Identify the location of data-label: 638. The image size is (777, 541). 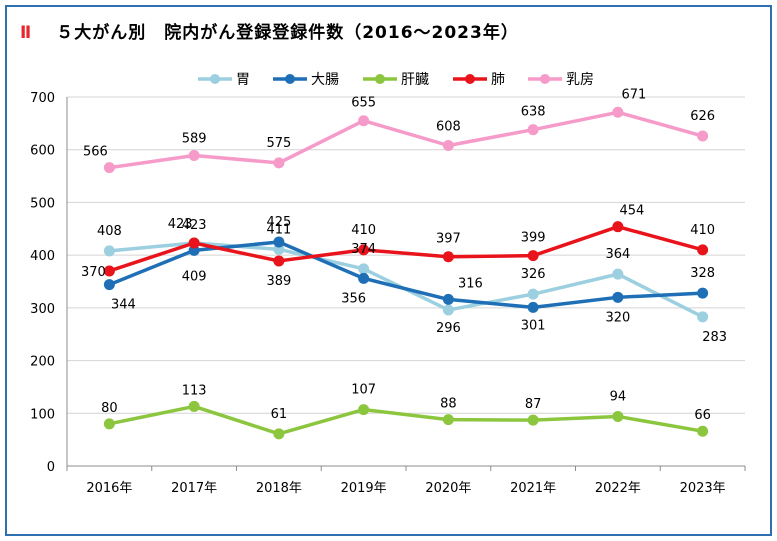
(533, 112).